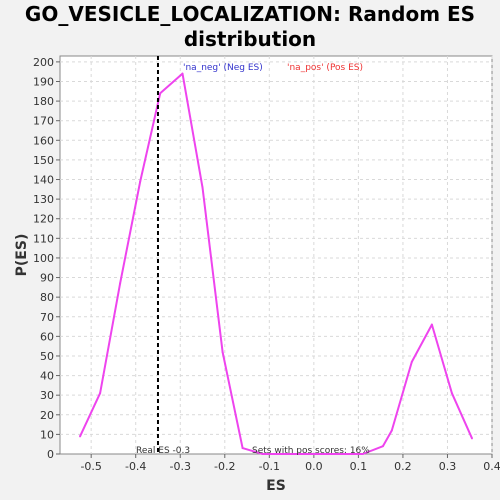 This screenshot has width=500, height=500. Describe the element at coordinates (448, 466) in the screenshot. I see `x-tick-label: 0.3` at that location.